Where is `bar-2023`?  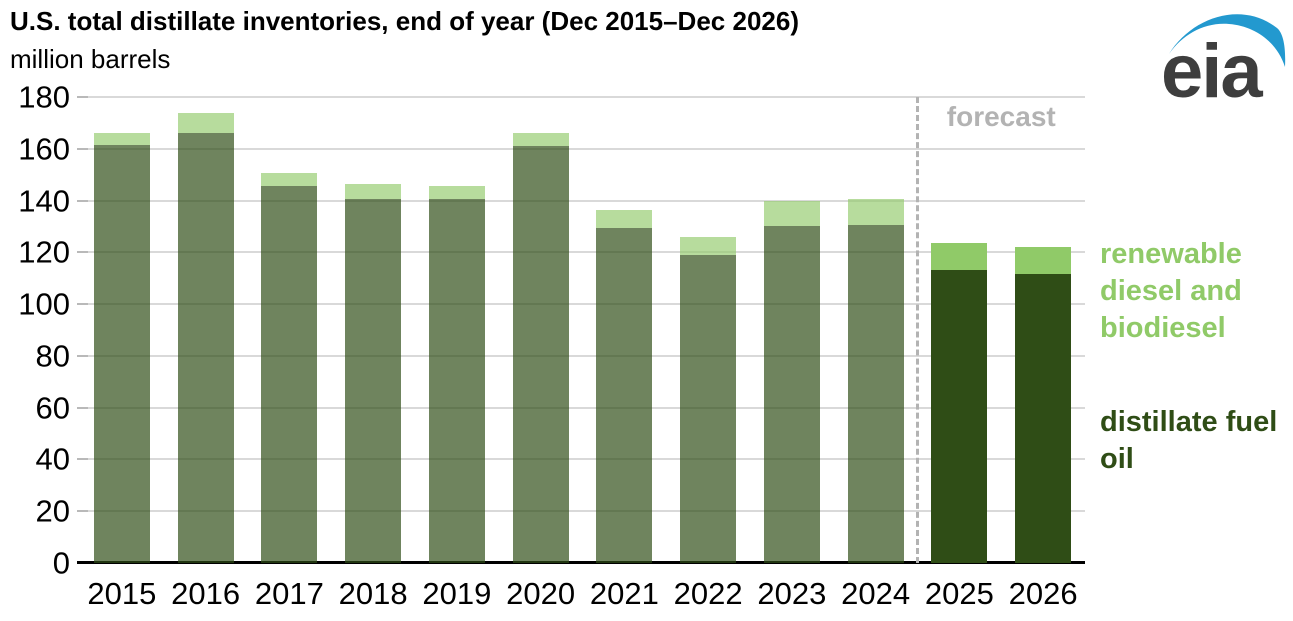
bar-2023 is located at coordinates (791, 381).